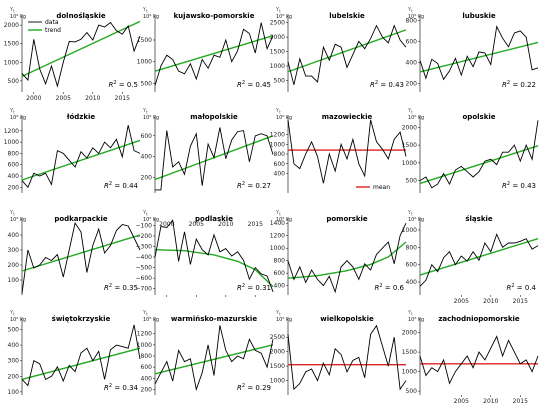  What do you see at coordinates (347, 219) in the screenshot?
I see `panel-title: pomorskie` at bounding box center [347, 219].